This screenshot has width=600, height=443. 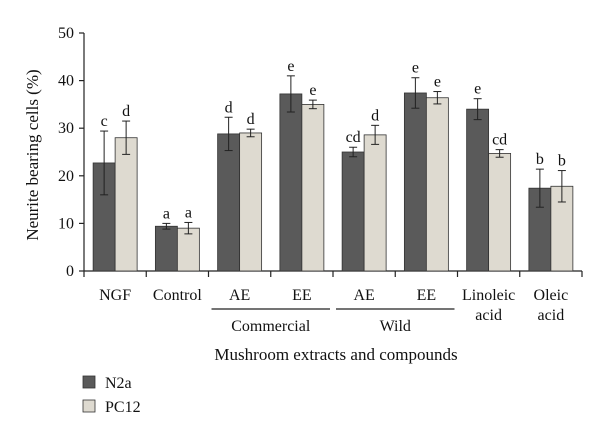 What do you see at coordinates (335, 354) in the screenshot?
I see `x-axis-title: Mushroom extracts and compounds` at bounding box center [335, 354].